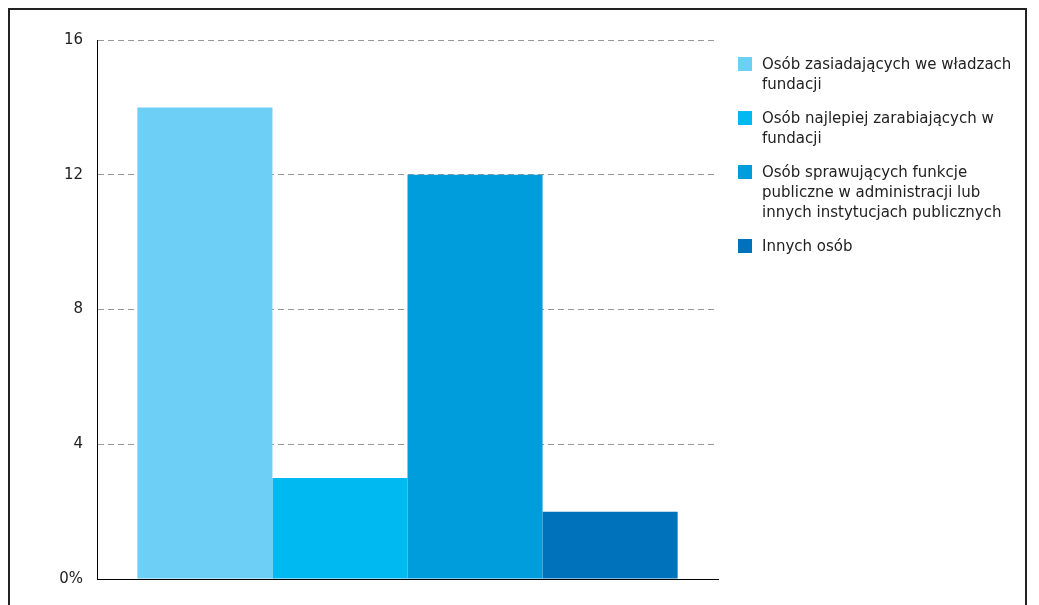 The image size is (1039, 605). What do you see at coordinates (73, 38) in the screenshot?
I see `y-tick-label: 16` at bounding box center [73, 38].